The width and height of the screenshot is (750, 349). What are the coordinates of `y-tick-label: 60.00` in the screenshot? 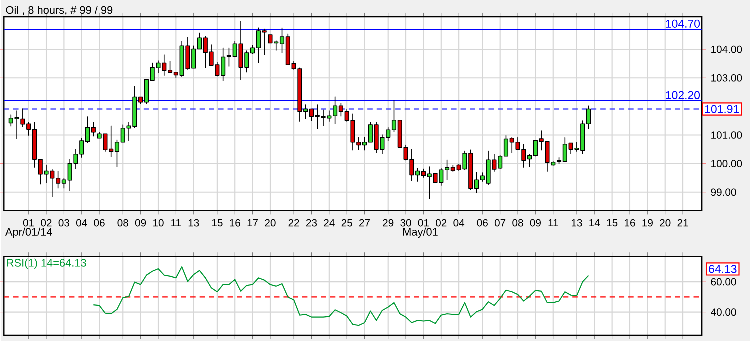 It's located at (723, 282).